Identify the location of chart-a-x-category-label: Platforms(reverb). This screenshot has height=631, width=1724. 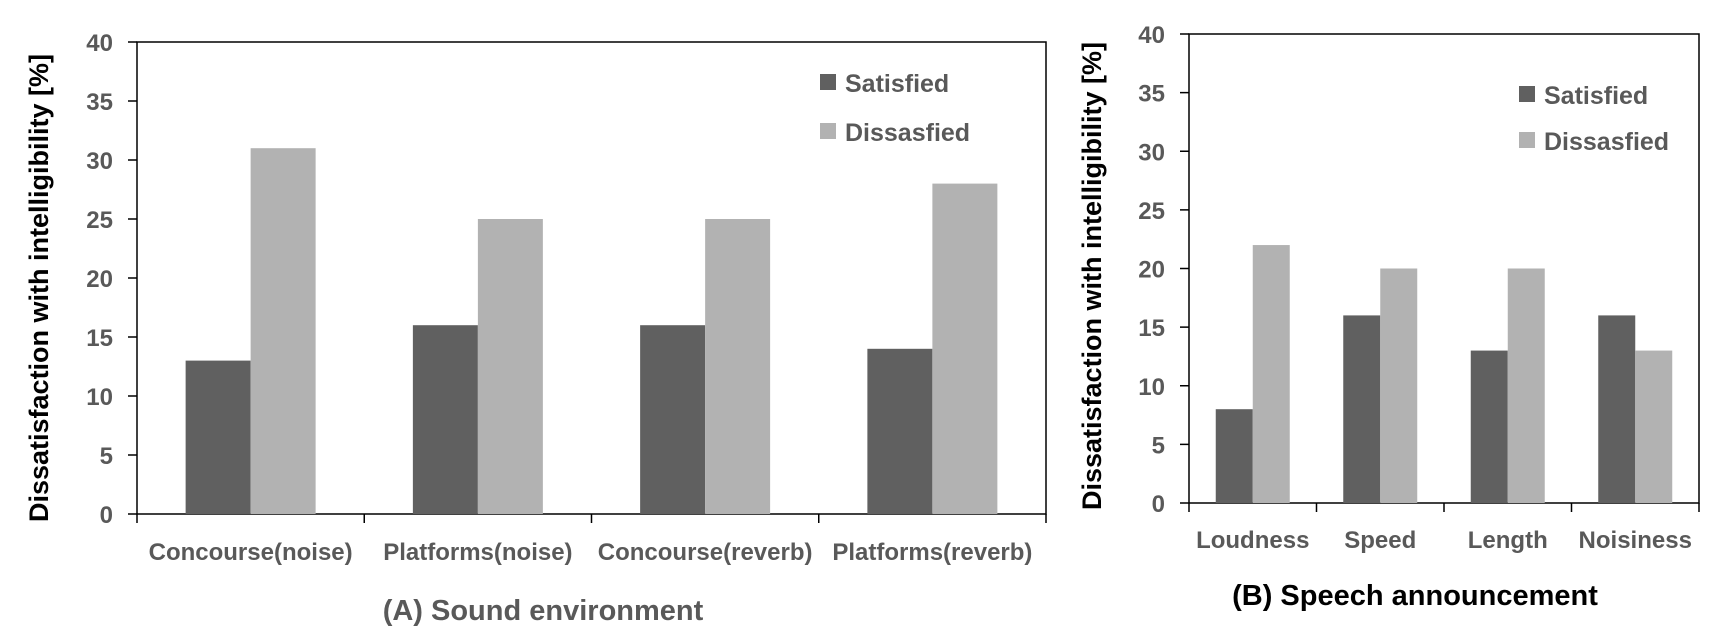
(932, 552).